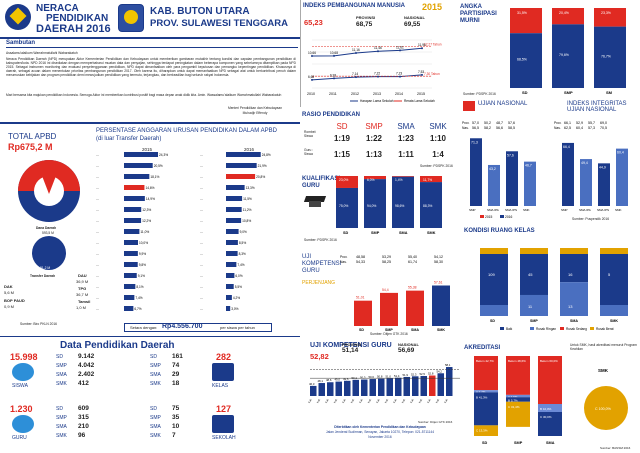 The width and height of the screenshot is (640, 453). What do you see at coordinates (591, 219) in the screenshot?
I see `iiun-source: Sumber: Puspendik 2016` at bounding box center [591, 219].